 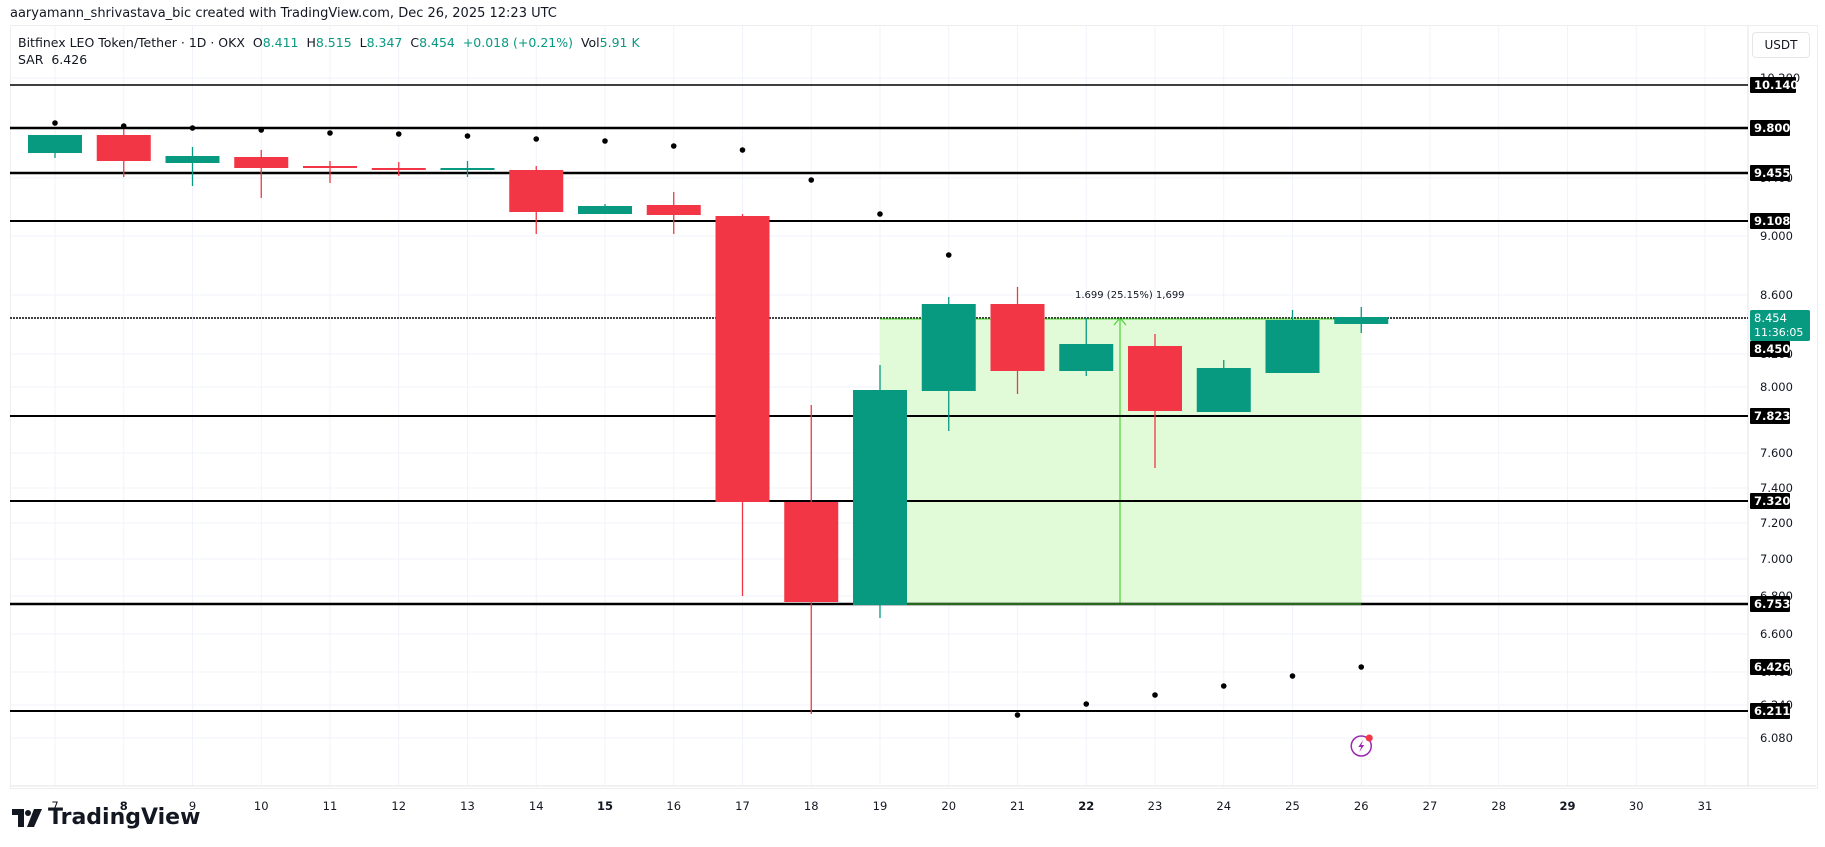 What do you see at coordinates (536, 806) in the screenshot?
I see `time-axis-label: 14` at bounding box center [536, 806].